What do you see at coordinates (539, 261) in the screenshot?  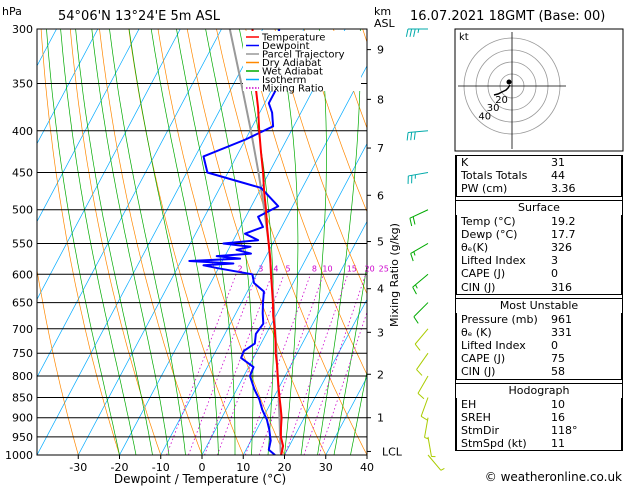 I see `index-row: Lifted Index 3` at bounding box center [539, 261].